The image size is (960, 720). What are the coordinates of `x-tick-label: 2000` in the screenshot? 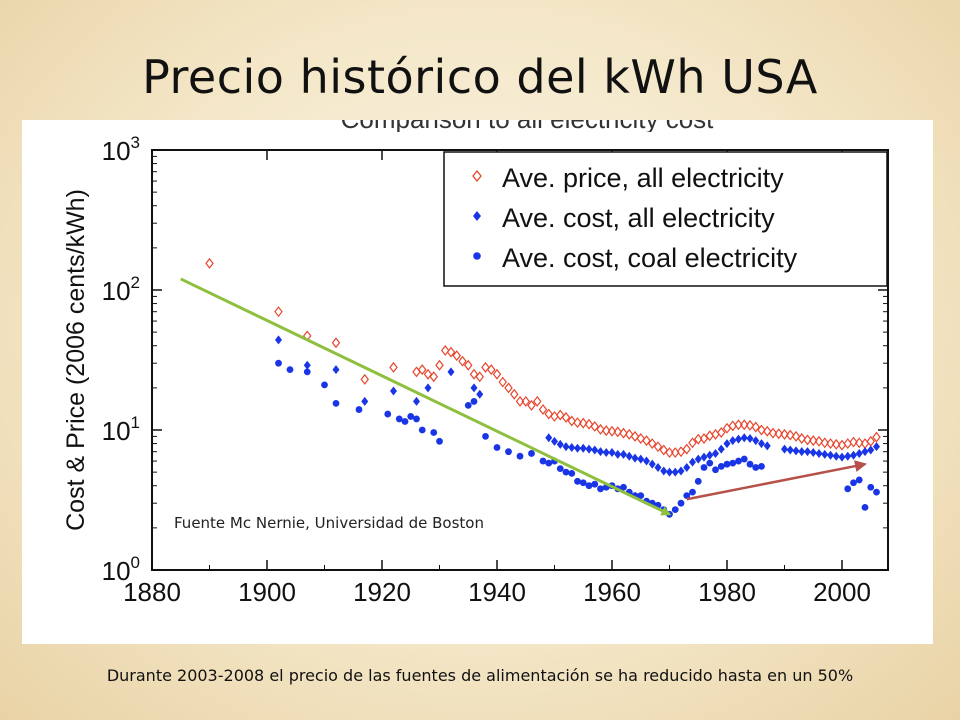 It's located at (842, 592).